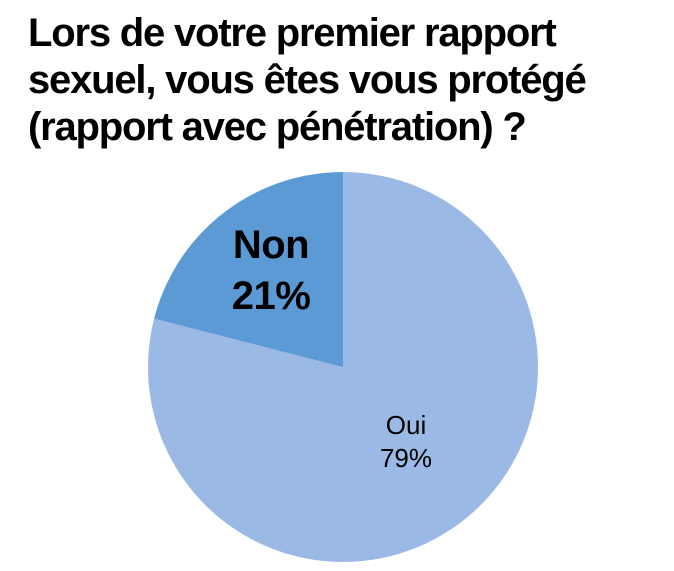 The image size is (674, 571). Describe the element at coordinates (271, 296) in the screenshot. I see `pie-slice-non-value: 21%` at that location.